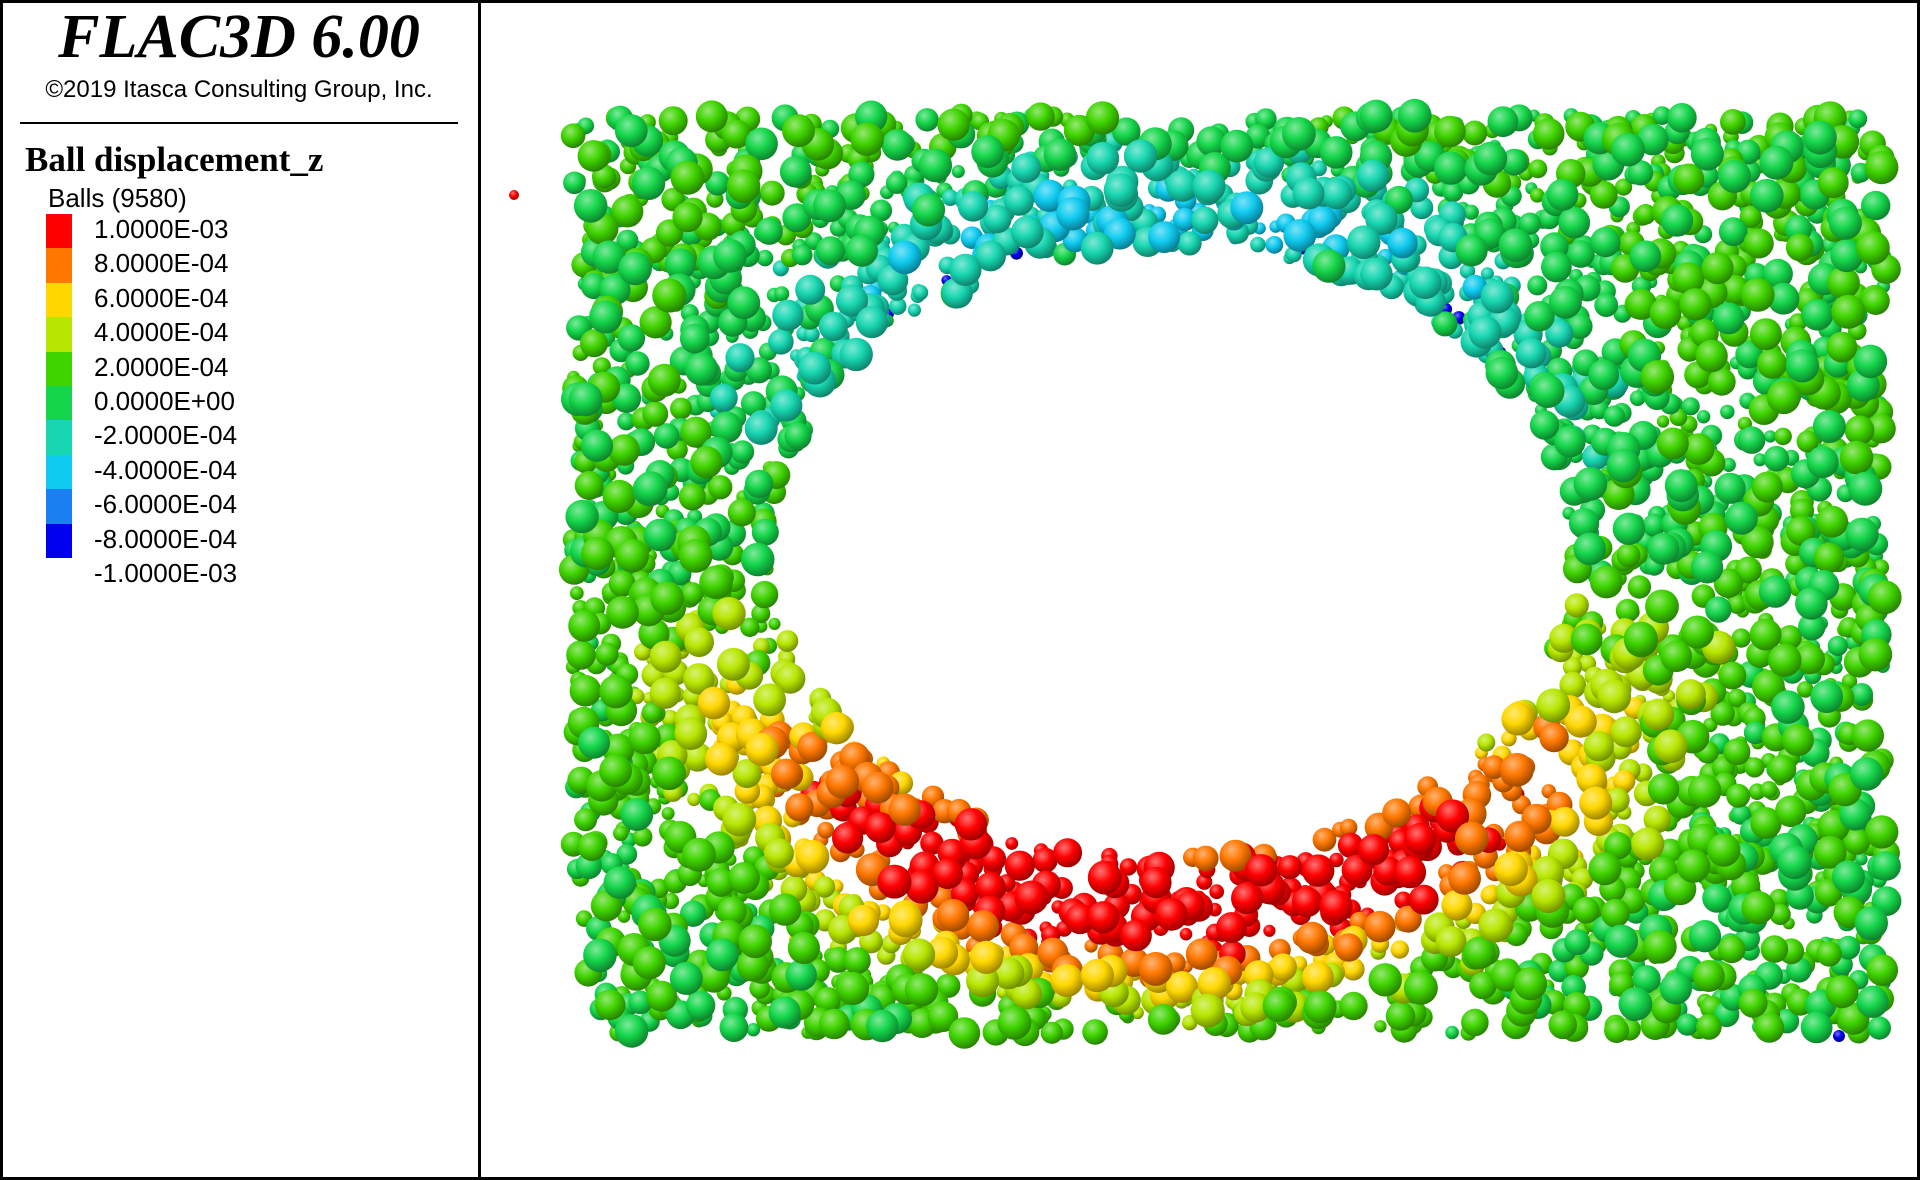 The width and height of the screenshot is (1920, 1180). Describe the element at coordinates (166, 469) in the screenshot. I see `legend-tick-label: -4.0000E-04` at that location.